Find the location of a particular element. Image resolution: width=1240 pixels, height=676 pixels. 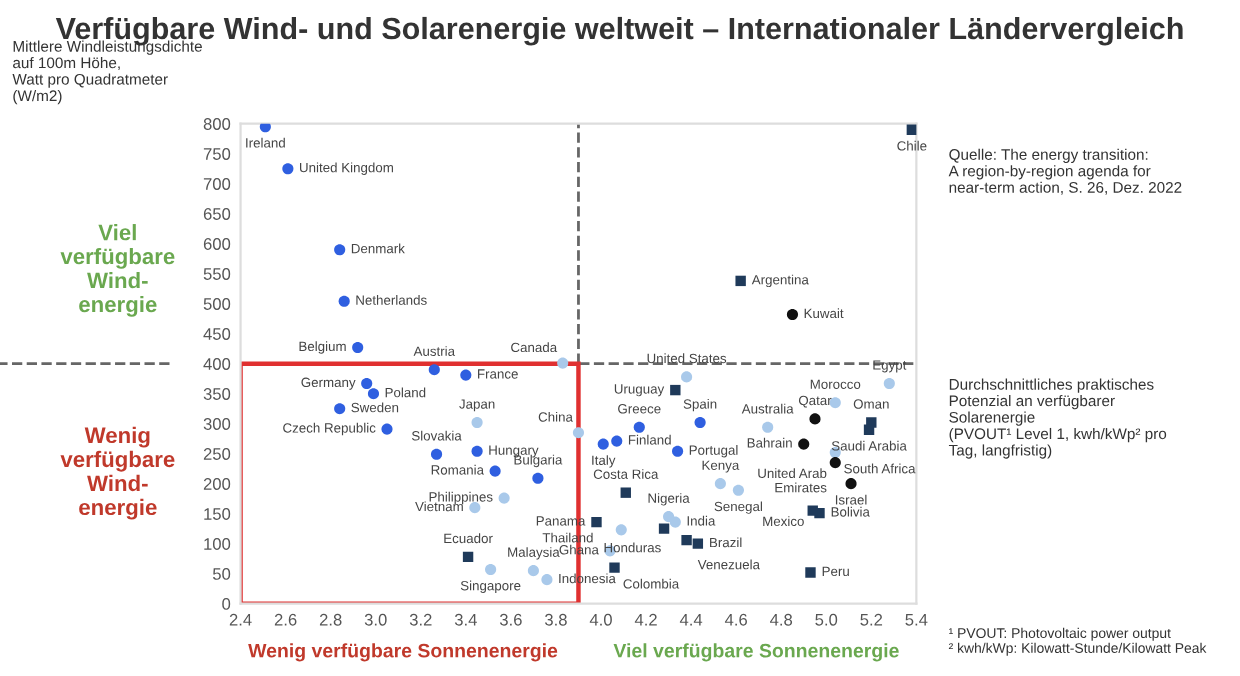

y-tick-label: 600 is located at coordinates (217, 244).